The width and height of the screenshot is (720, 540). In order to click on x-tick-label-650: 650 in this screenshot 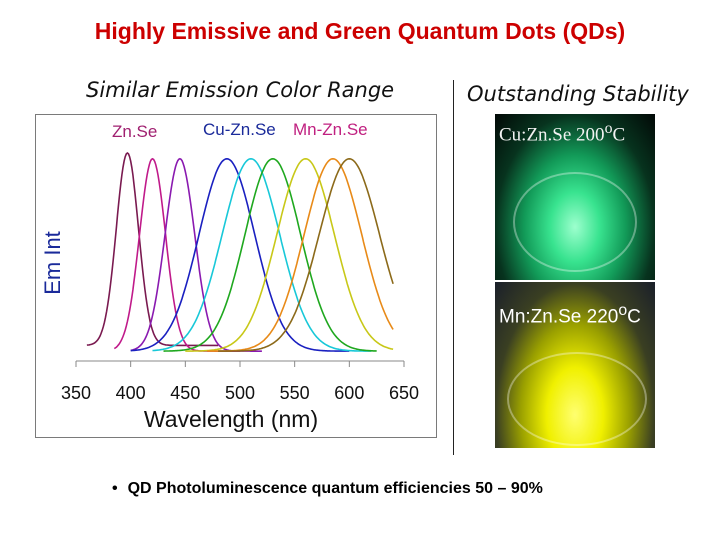, I will do `click(404, 393)`.